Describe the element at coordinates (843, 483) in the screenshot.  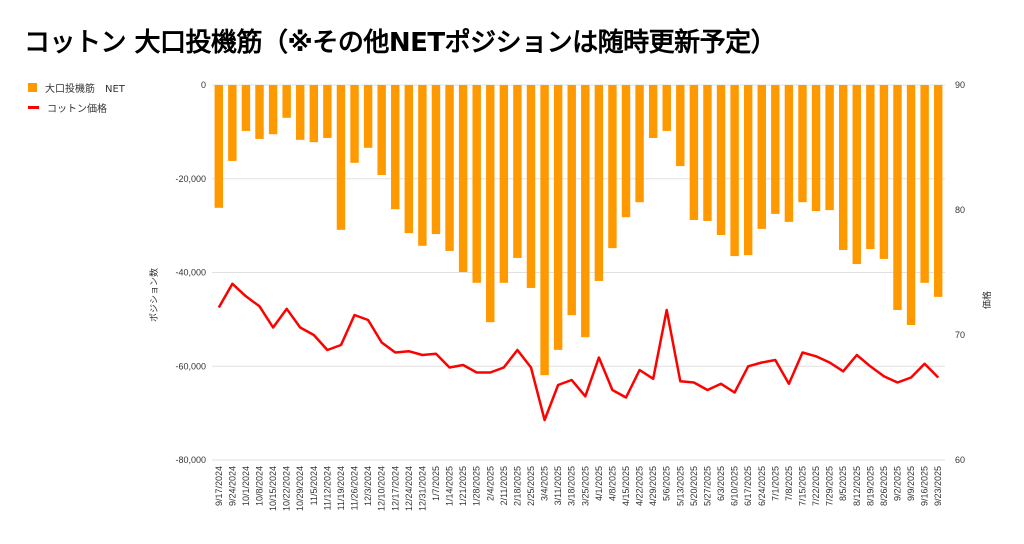
I see `x-tick-label: 8/5/2025` at that location.